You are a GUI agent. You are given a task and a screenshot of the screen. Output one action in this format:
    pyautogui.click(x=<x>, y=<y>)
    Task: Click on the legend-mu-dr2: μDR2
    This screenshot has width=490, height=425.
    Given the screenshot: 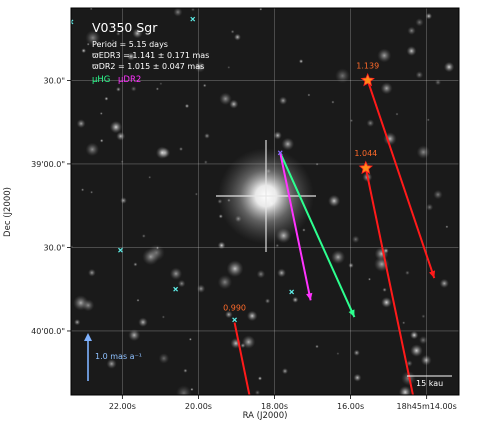 What is the action you would take?
    pyautogui.click(x=129, y=80)
    